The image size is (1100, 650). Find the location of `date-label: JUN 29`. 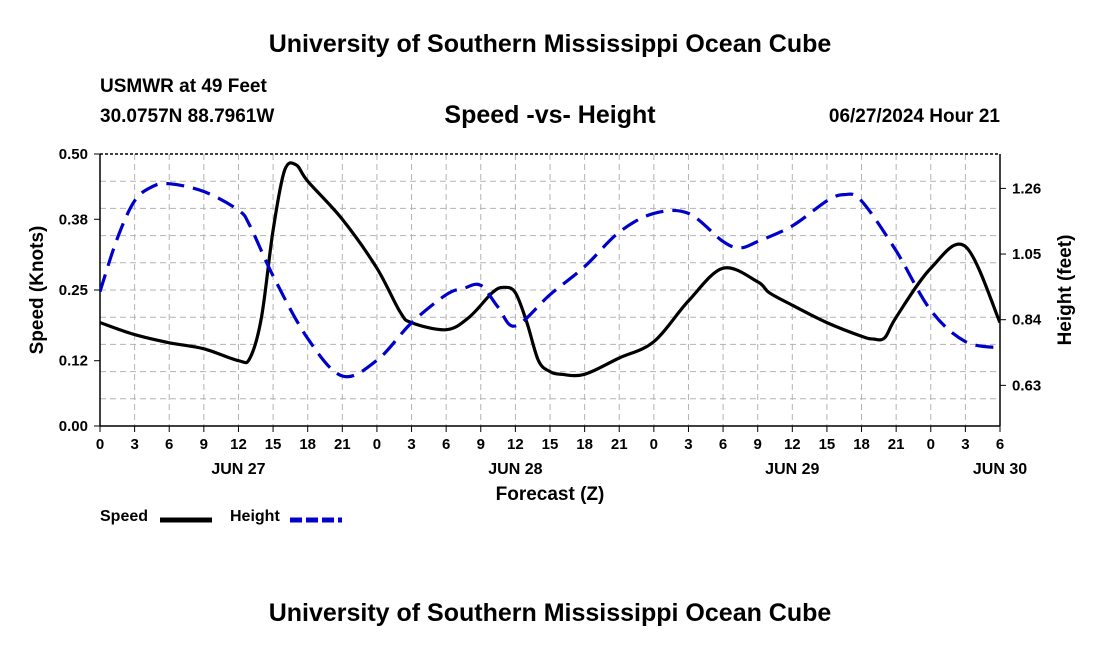

date-label: JUN 29 is located at coordinates (792, 469).